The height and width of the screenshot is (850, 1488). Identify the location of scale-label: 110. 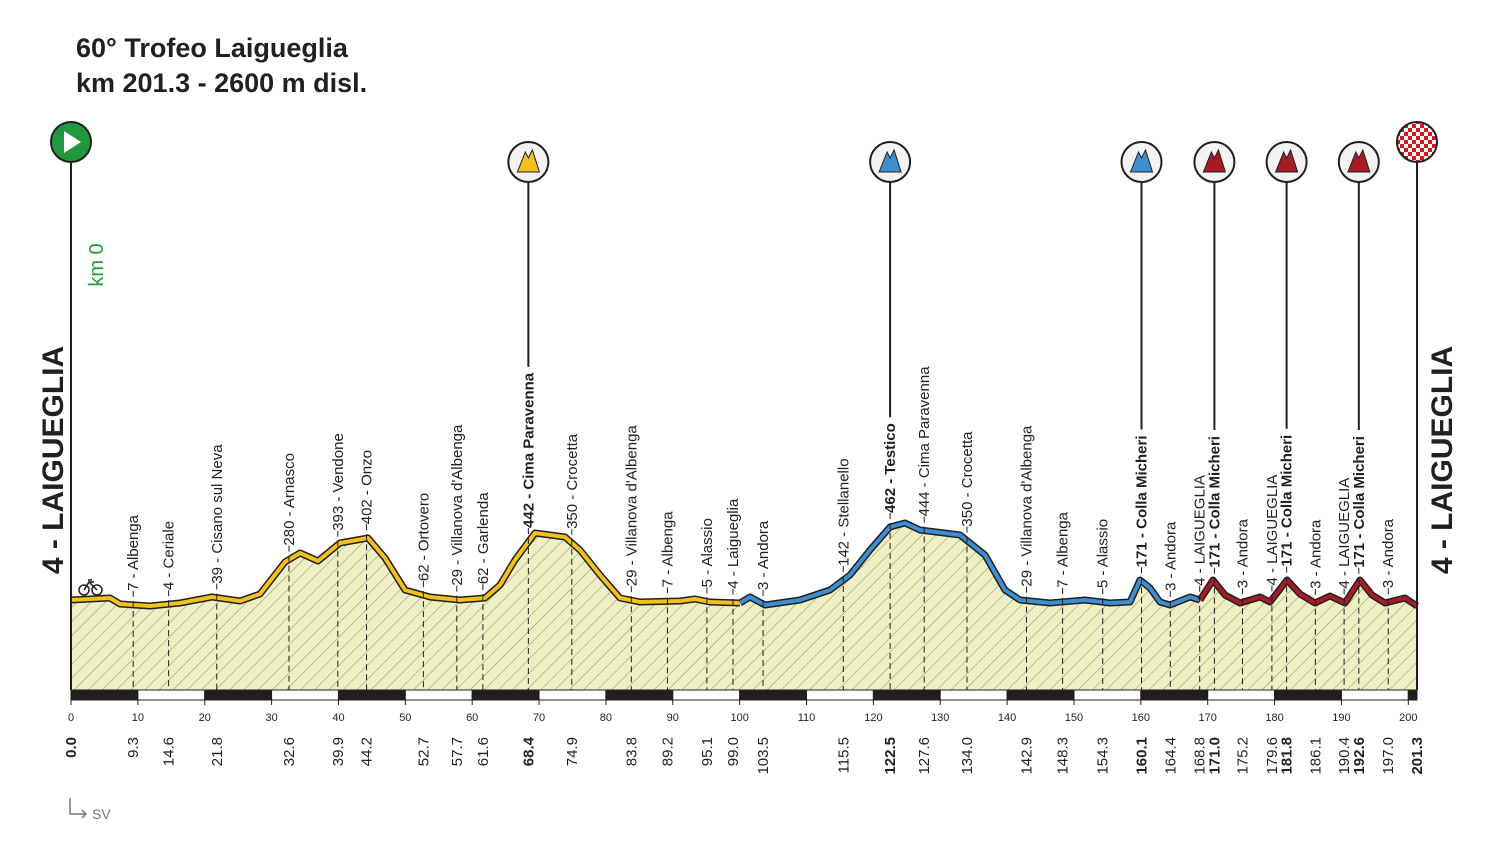
(807, 718).